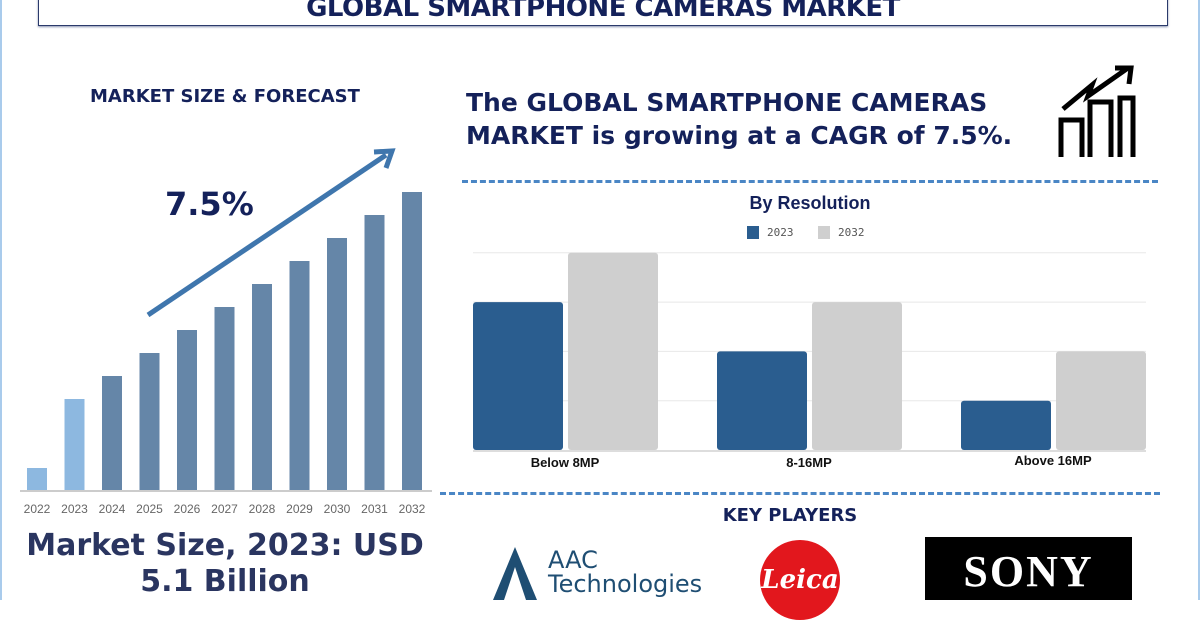 This screenshot has height=620, width=1200. I want to click on year-label-2026: 2026, so click(187, 509).